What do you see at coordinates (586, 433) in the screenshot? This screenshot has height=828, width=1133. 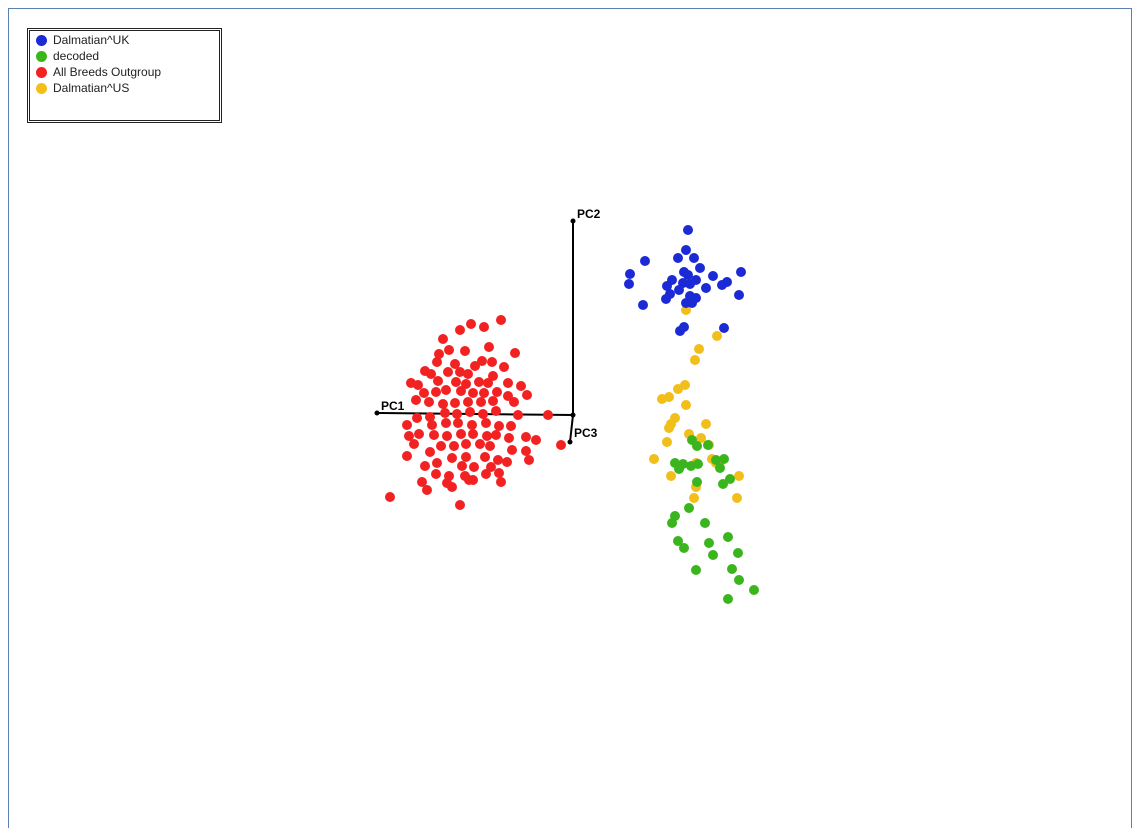 I see `pc3-axis-label: PC3` at bounding box center [586, 433].